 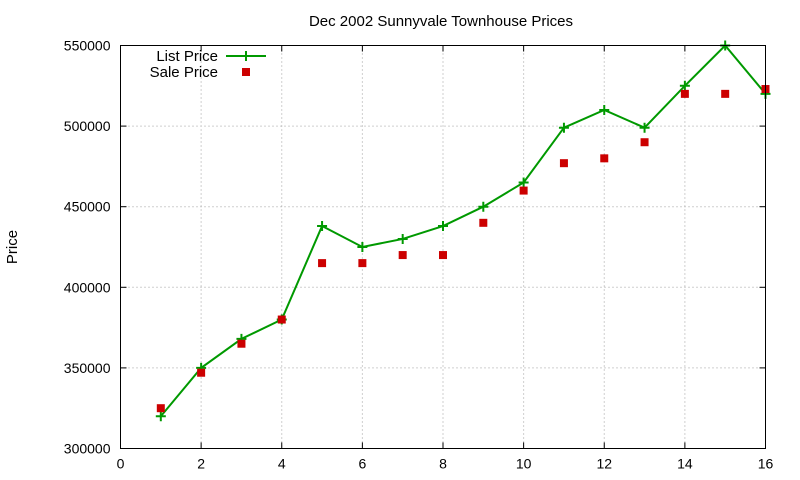 What do you see at coordinates (443, 464) in the screenshot?
I see `x-tick-label: 8` at bounding box center [443, 464].